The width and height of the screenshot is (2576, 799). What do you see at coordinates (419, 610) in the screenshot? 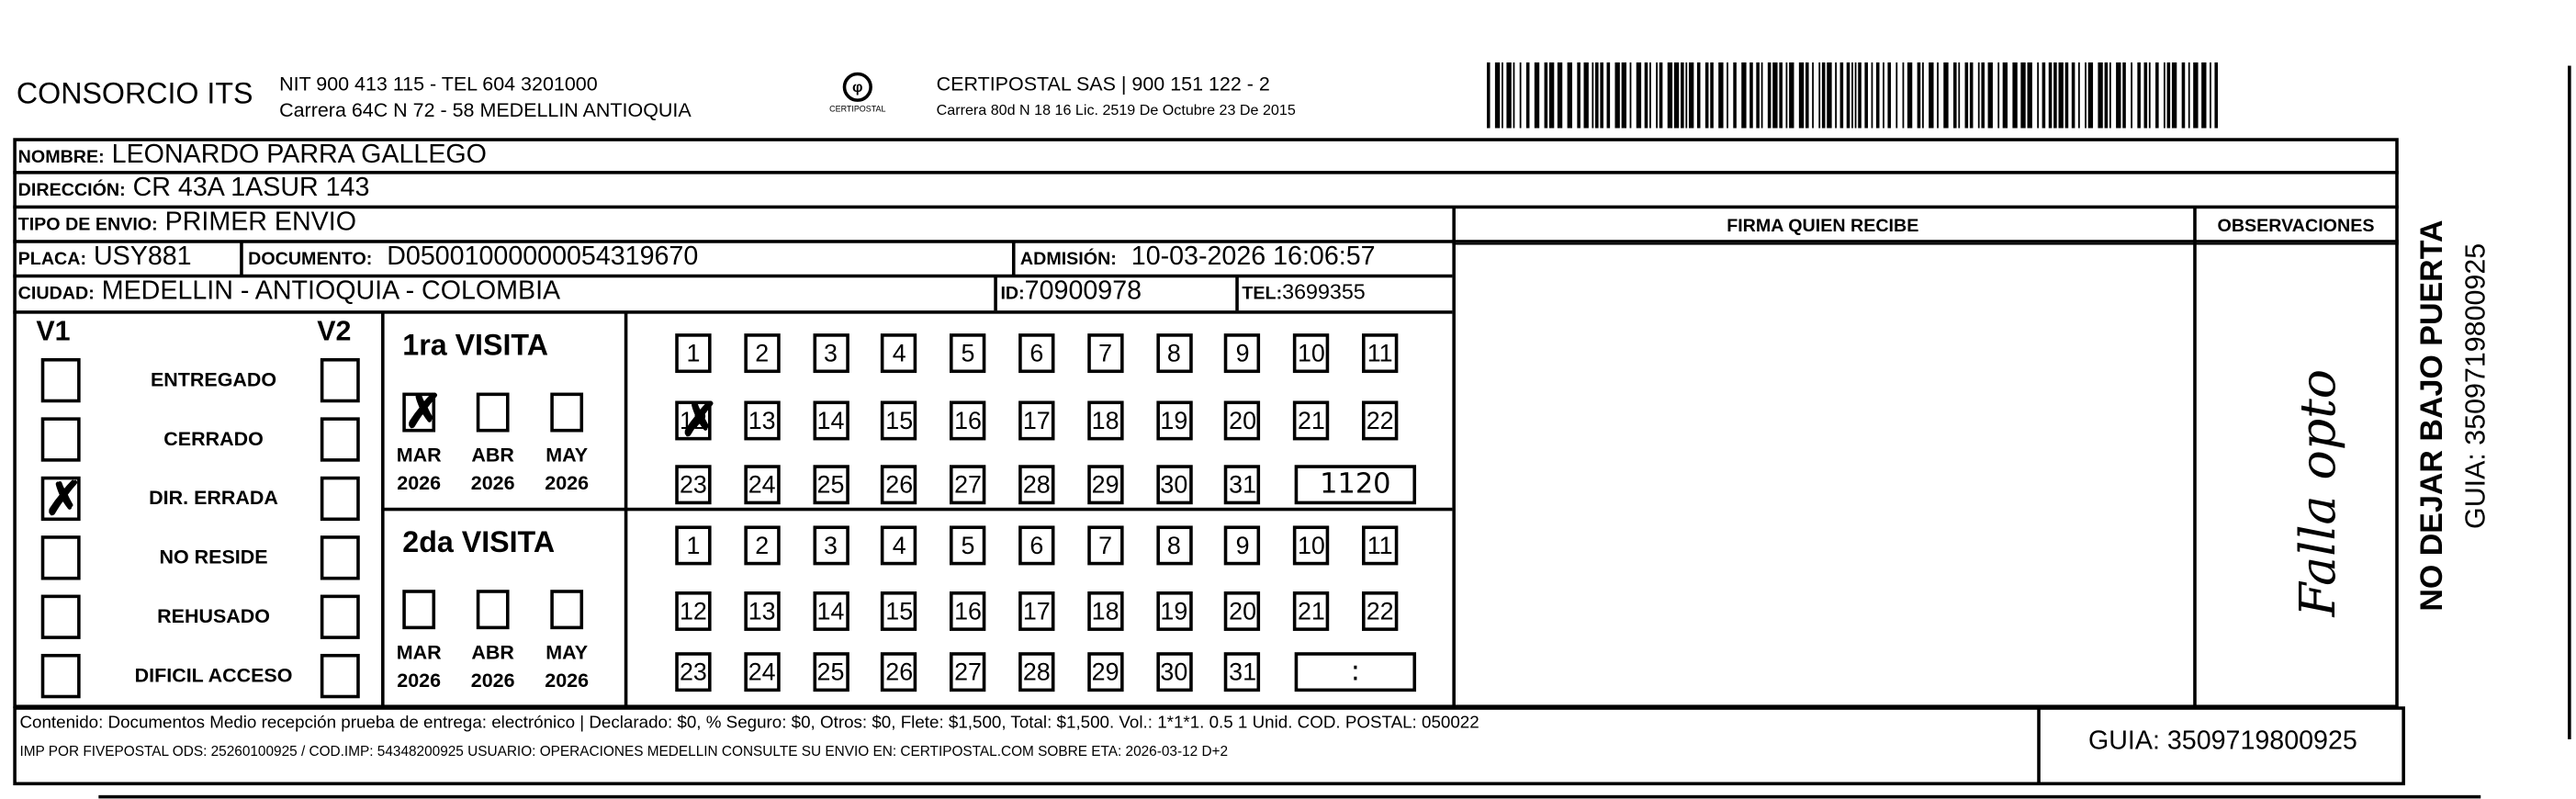
I see `month-checkbox-mar` at bounding box center [419, 610].